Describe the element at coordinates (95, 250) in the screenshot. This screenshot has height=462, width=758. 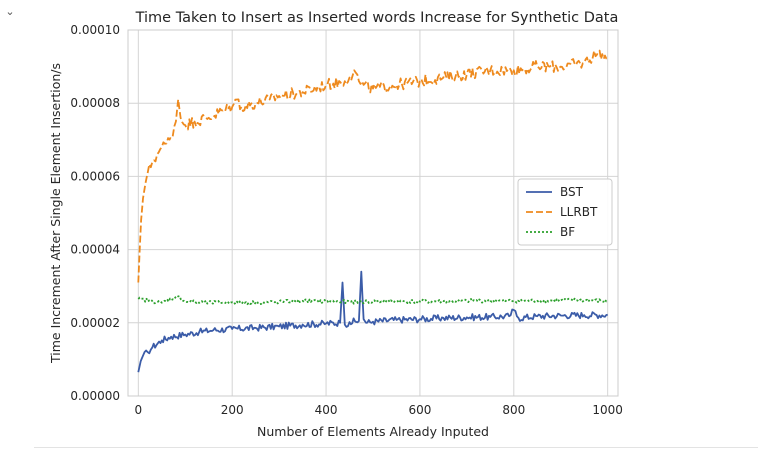
I see `y-tick-label: 0.00004` at that location.